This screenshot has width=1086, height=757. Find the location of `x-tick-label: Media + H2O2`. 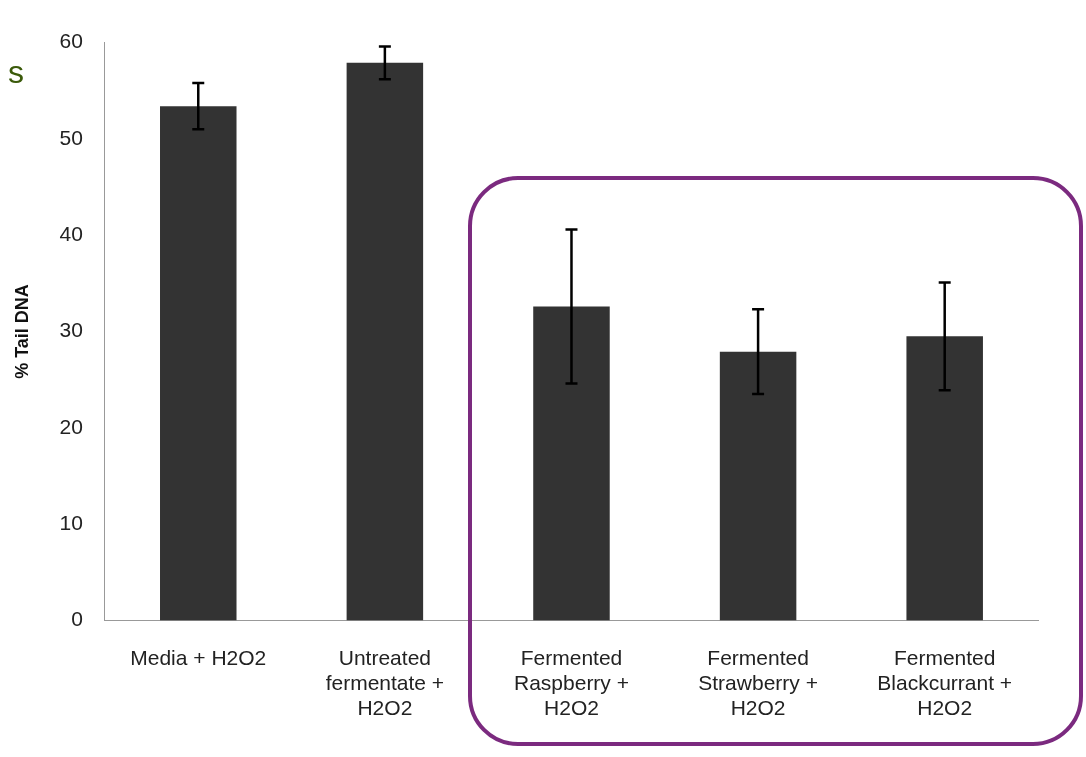

x-tick-label: Media + H2O2 is located at coordinates (198, 657).